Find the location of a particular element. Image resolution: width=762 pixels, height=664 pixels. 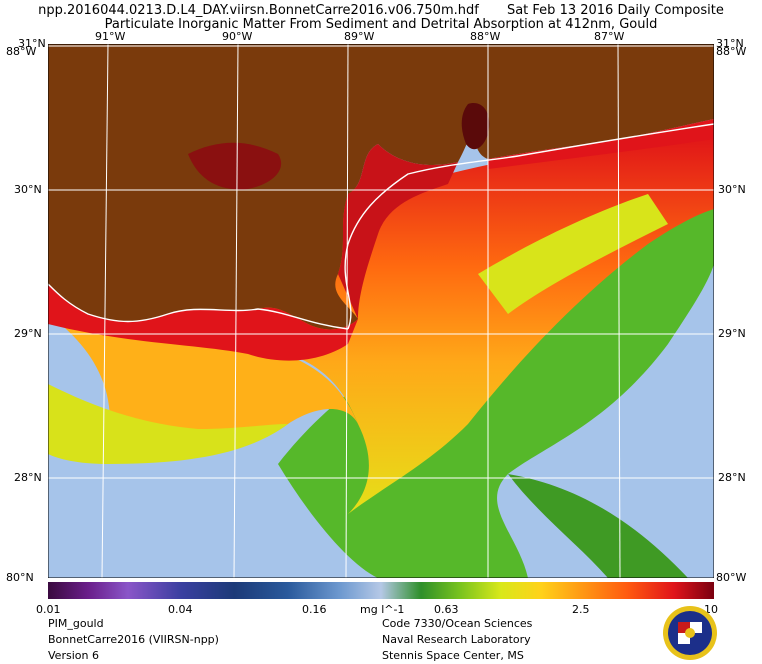

version: Version 6 is located at coordinates (73, 655).